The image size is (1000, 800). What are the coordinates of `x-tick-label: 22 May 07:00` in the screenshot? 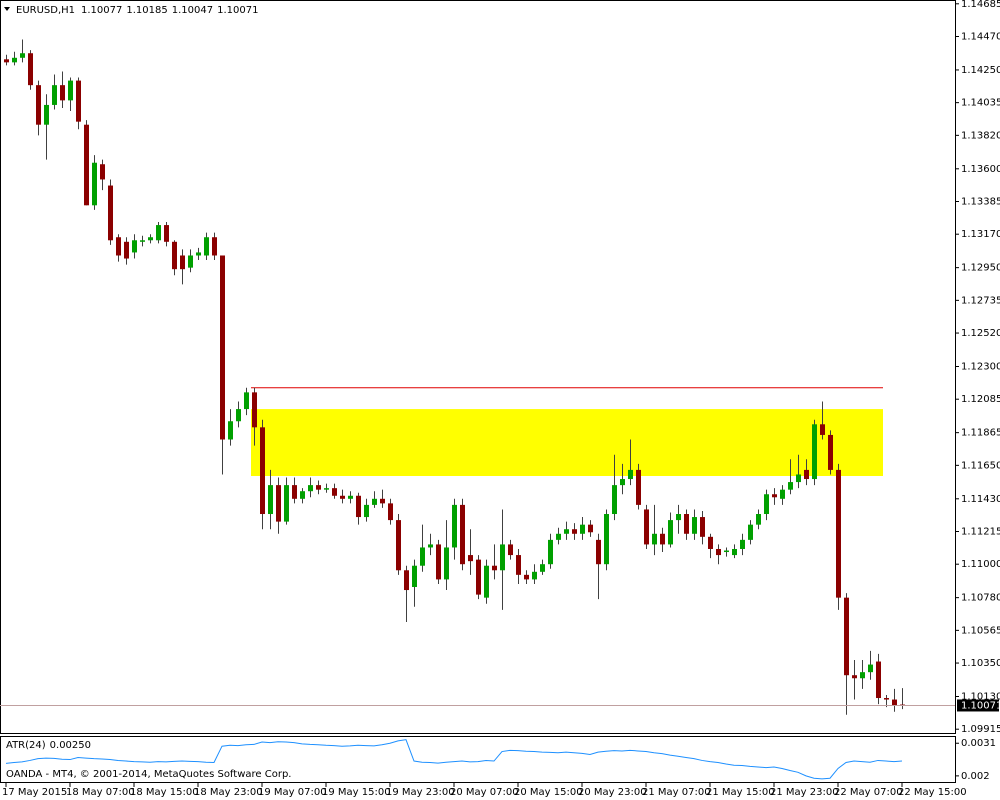 It's located at (868, 792).